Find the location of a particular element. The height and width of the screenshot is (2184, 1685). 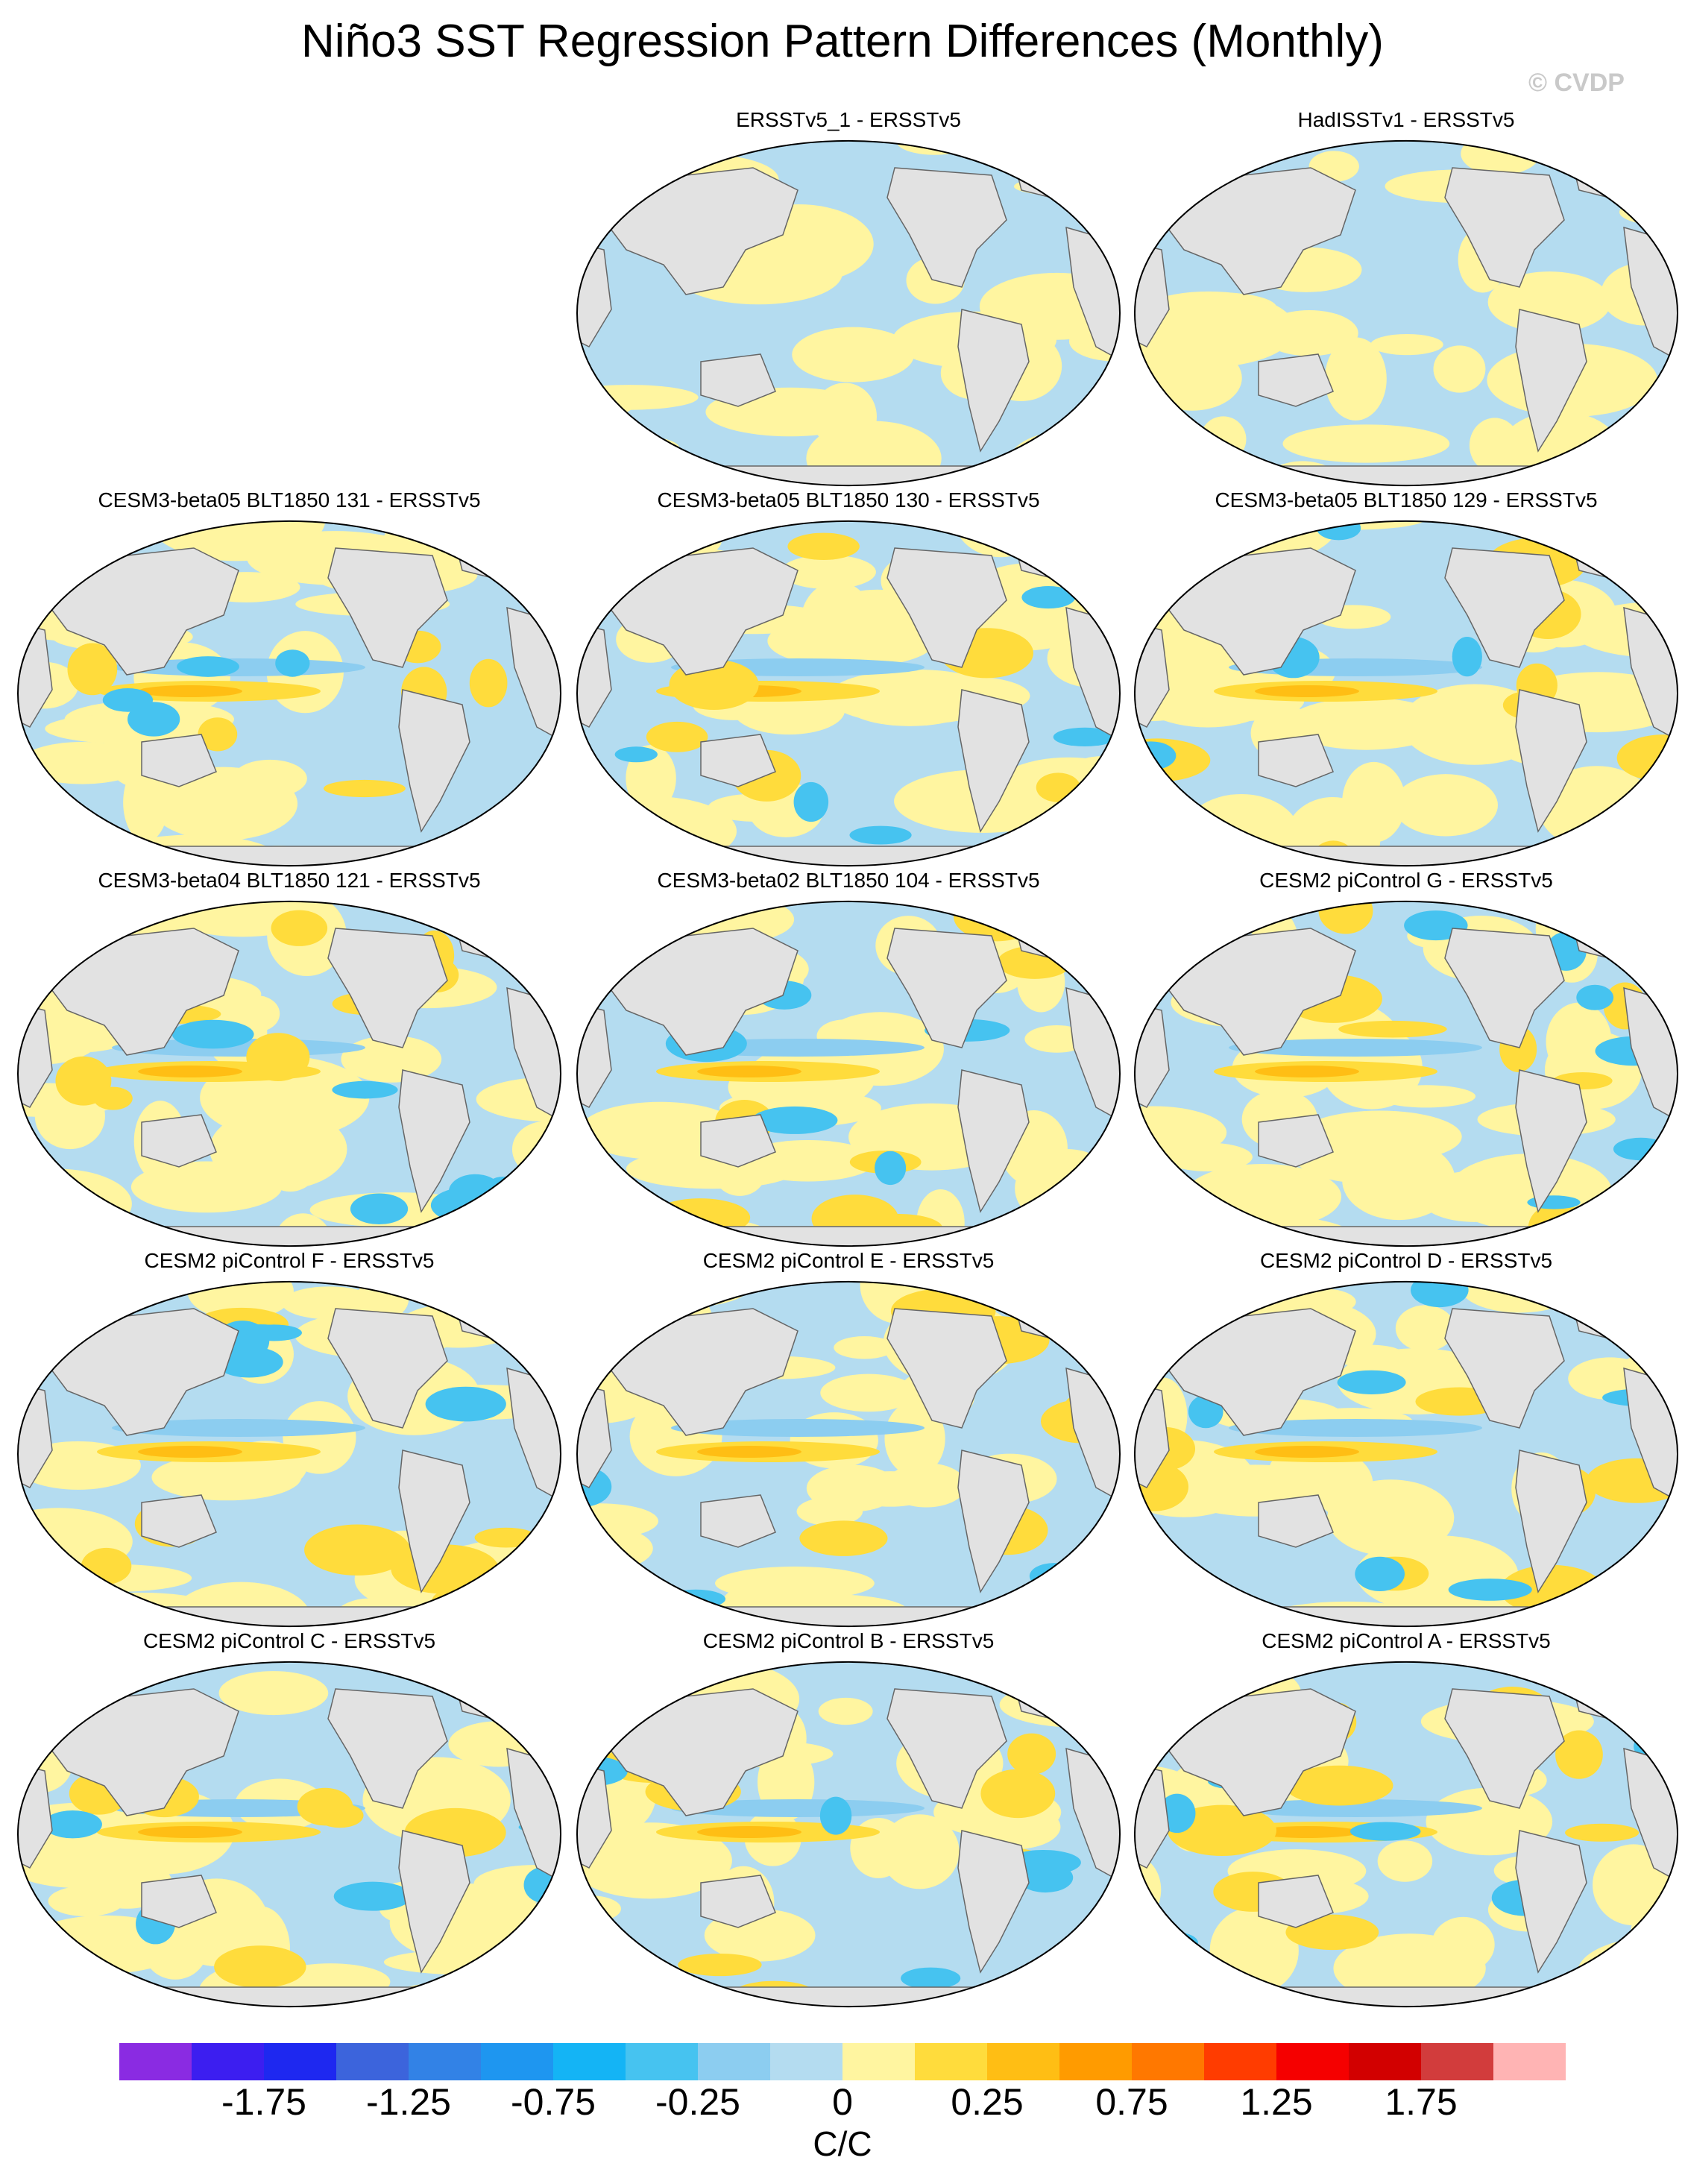

colorbar-tick-label: 1.25 is located at coordinates (1276, 2102).